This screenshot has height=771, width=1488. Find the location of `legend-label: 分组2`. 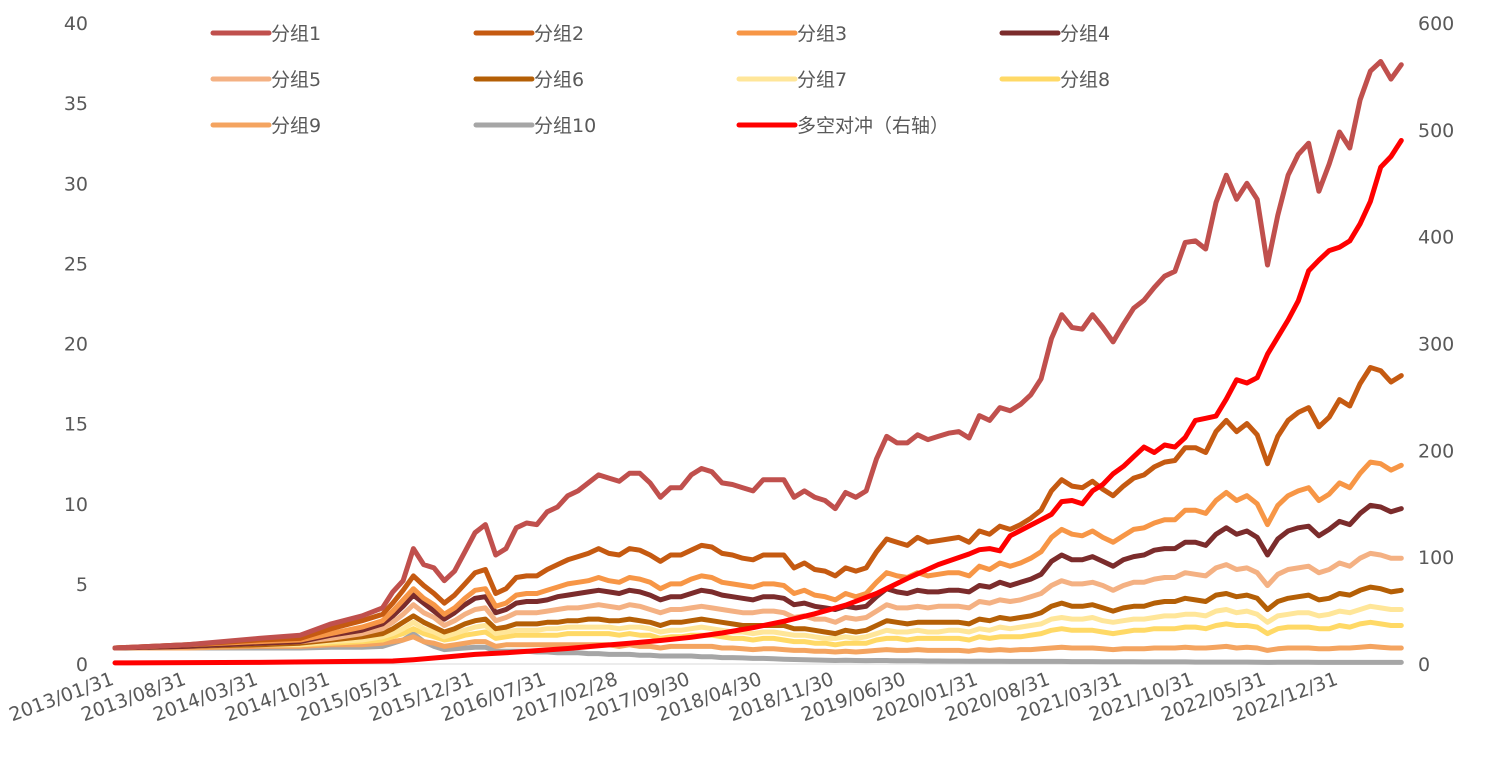

legend-label: 分组2 is located at coordinates (559, 34).